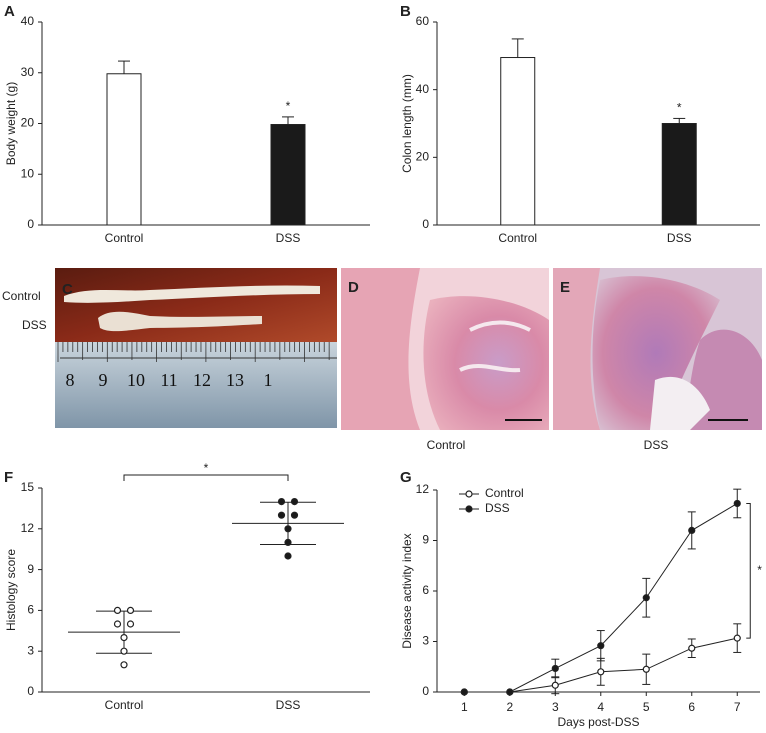 The height and width of the screenshot is (733, 766). I want to click on panel-label: C, so click(67, 289).